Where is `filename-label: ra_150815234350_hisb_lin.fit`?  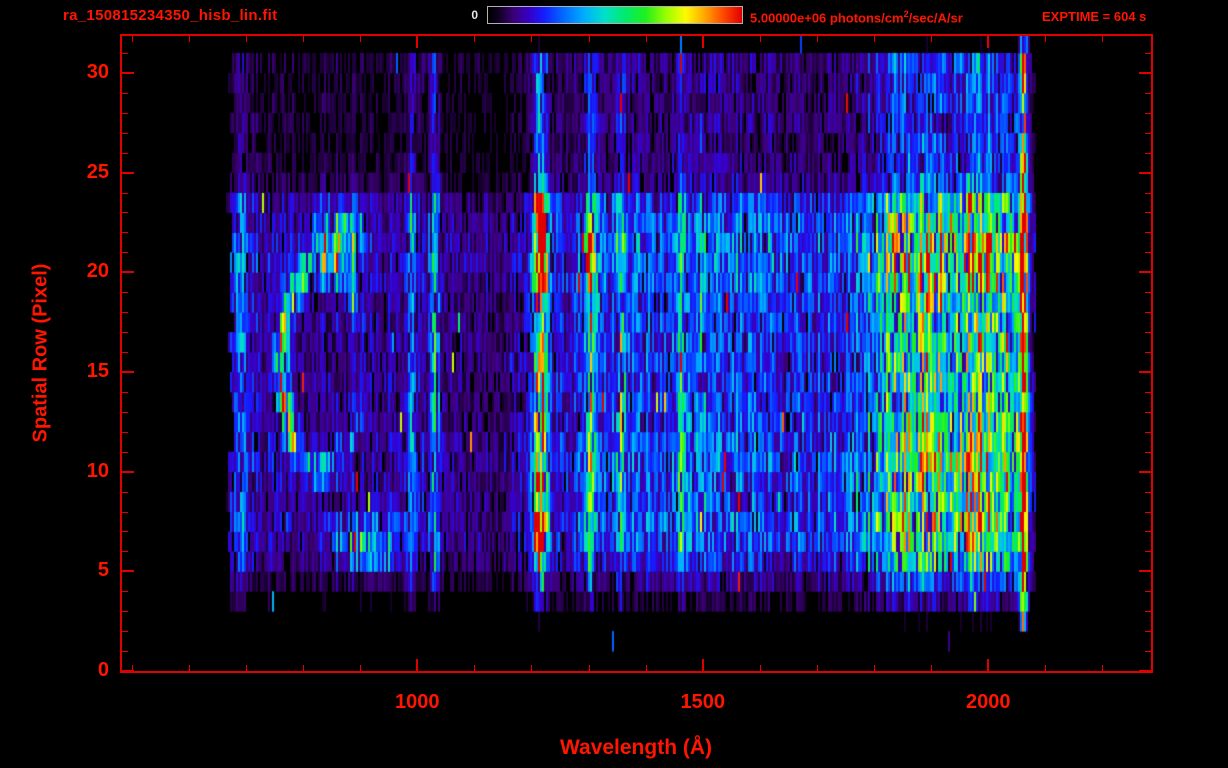
filename-label: ra_150815234350_hisb_lin.fit is located at coordinates (170, 15).